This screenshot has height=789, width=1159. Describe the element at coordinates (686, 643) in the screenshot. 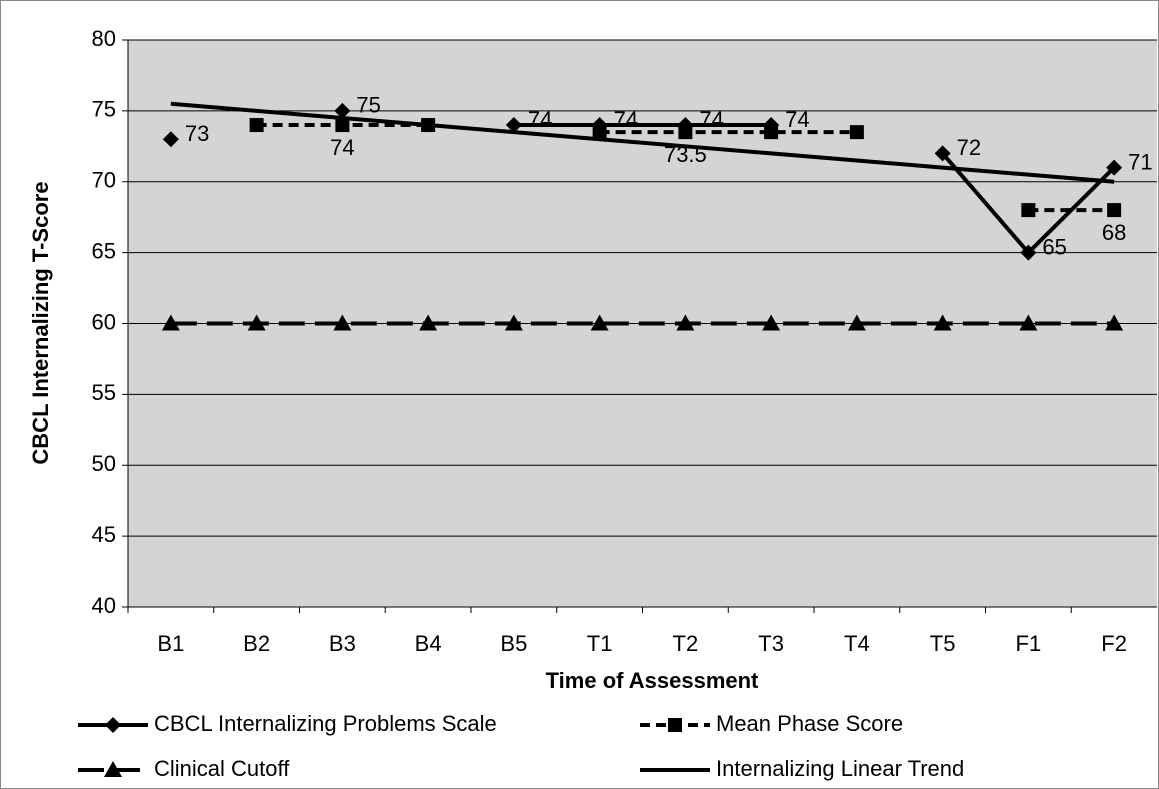

I see `x-tick-label: T2` at that location.